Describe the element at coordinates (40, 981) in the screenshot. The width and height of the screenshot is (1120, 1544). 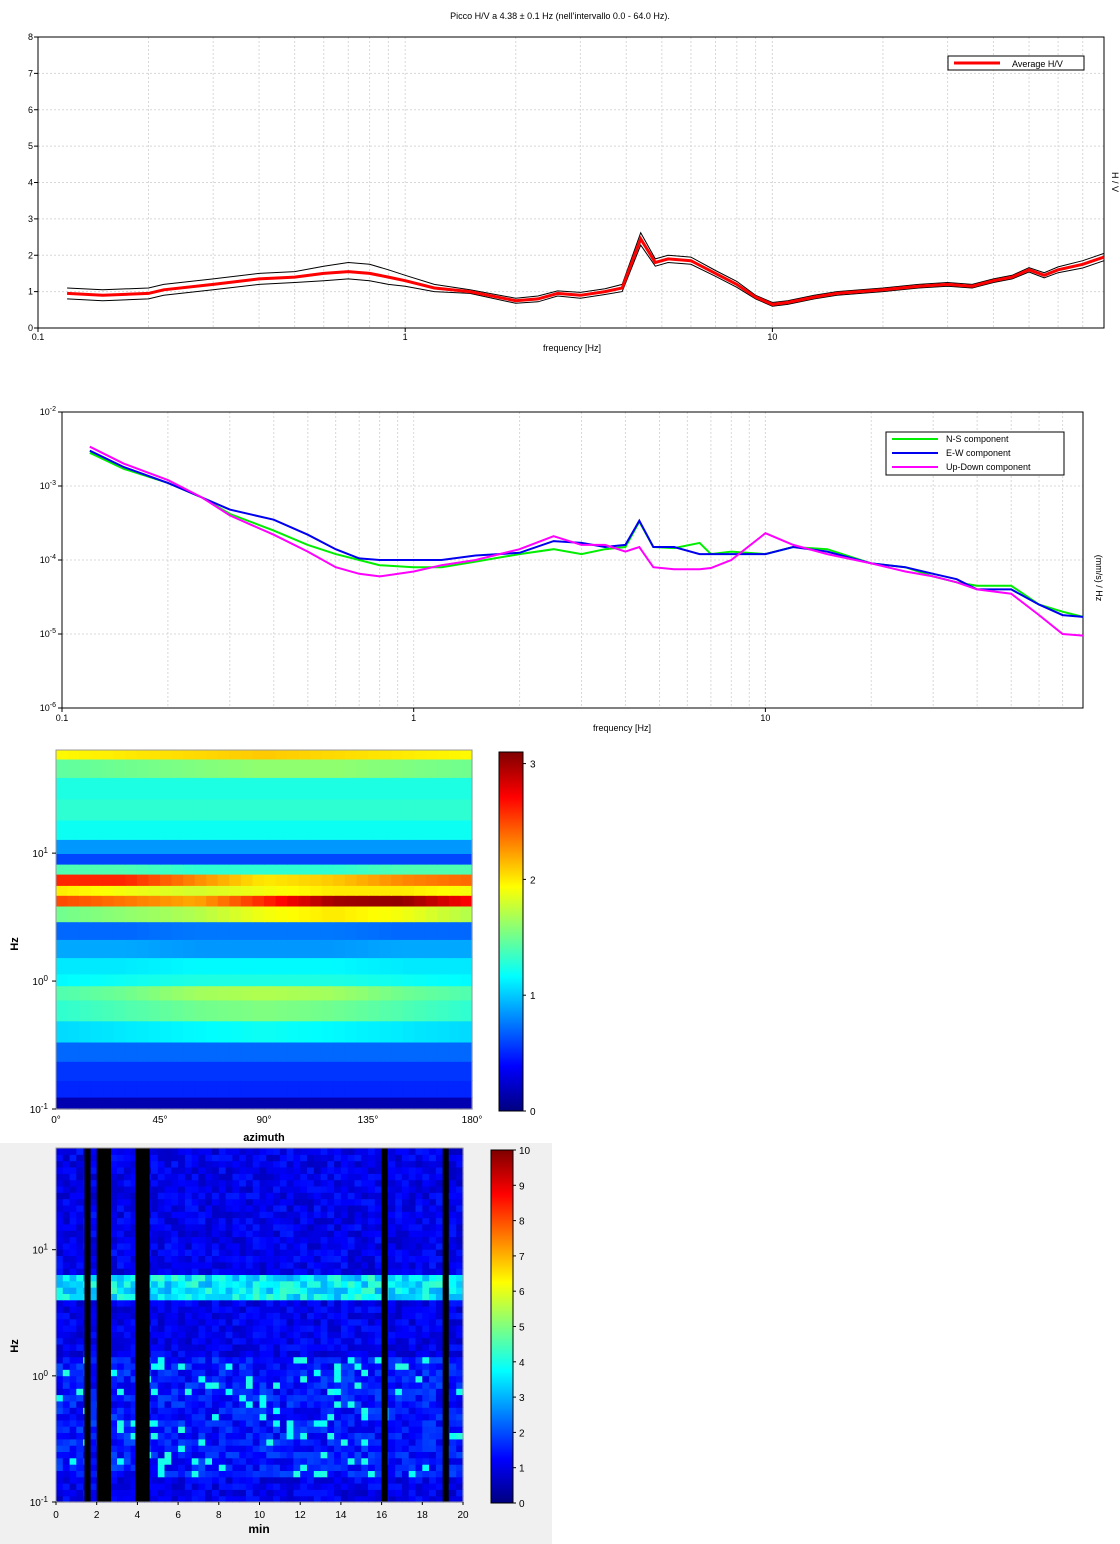
I see `chart3-ytick-label: 100` at that location.